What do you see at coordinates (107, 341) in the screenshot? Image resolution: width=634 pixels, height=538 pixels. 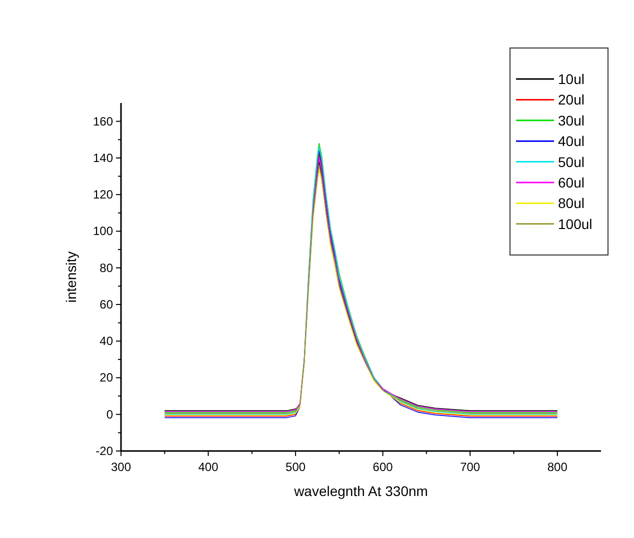 I see `y-tick-label: 40` at bounding box center [107, 341].